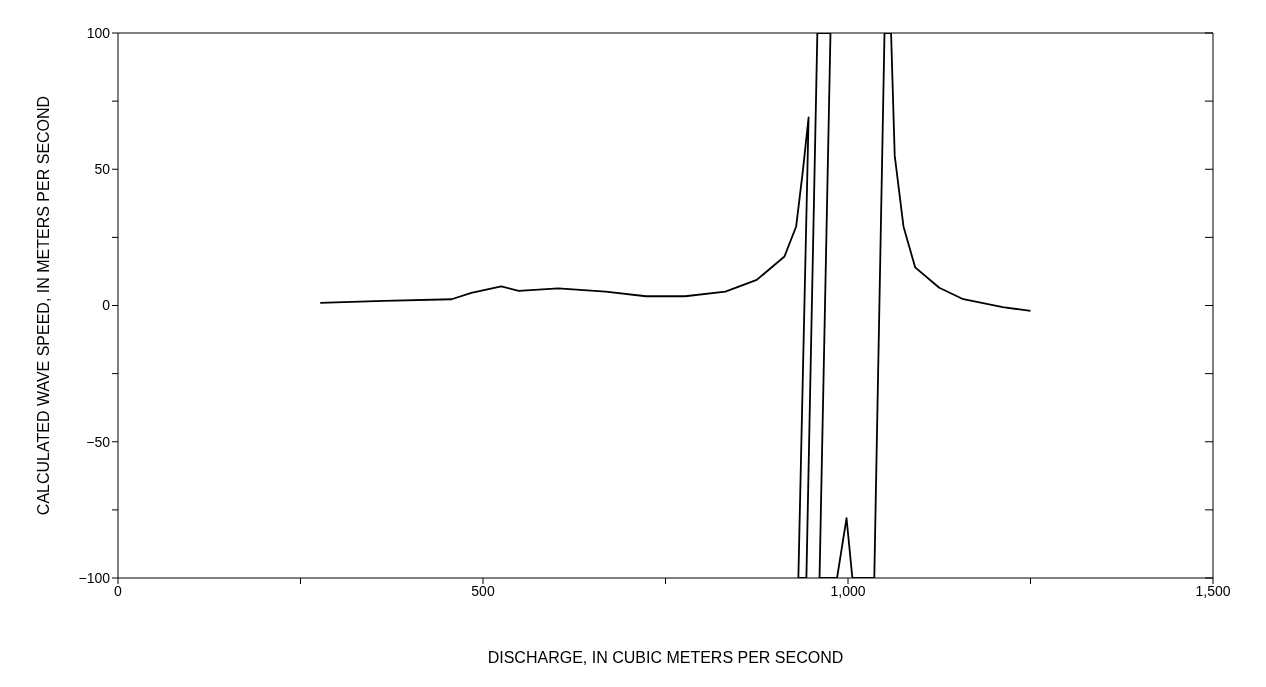 This screenshot has width=1266, height=687. Describe the element at coordinates (665, 657) in the screenshot. I see `x-axis-title: DISCHARGE, IN CUBIC METERS PER SECOND` at that location.